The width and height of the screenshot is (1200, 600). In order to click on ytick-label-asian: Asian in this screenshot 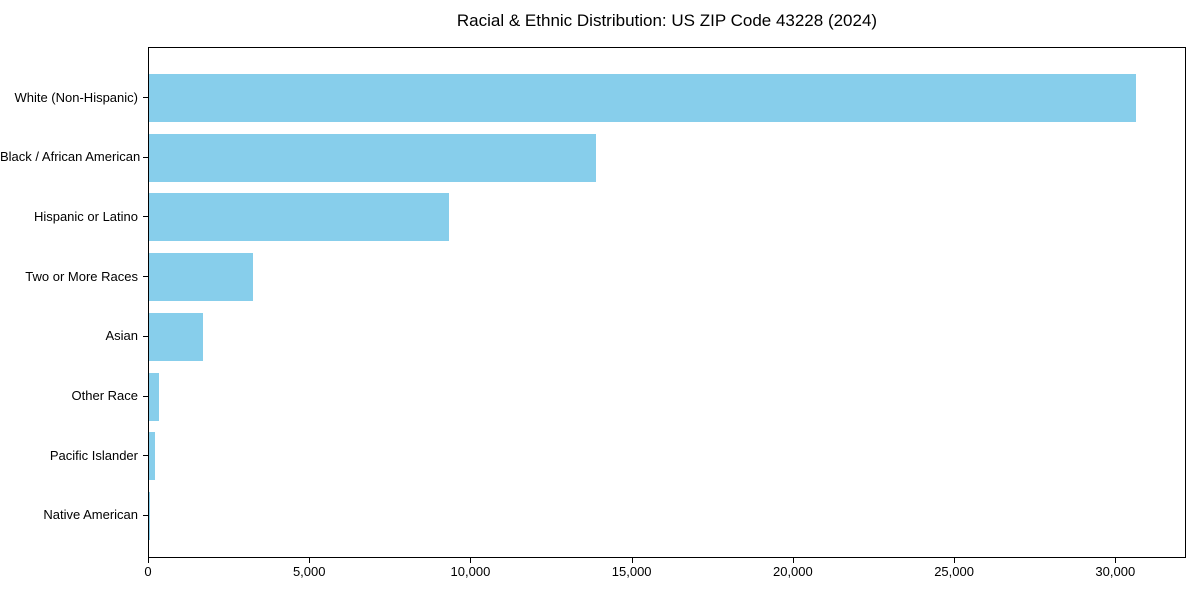, I will do `click(121, 336)`.